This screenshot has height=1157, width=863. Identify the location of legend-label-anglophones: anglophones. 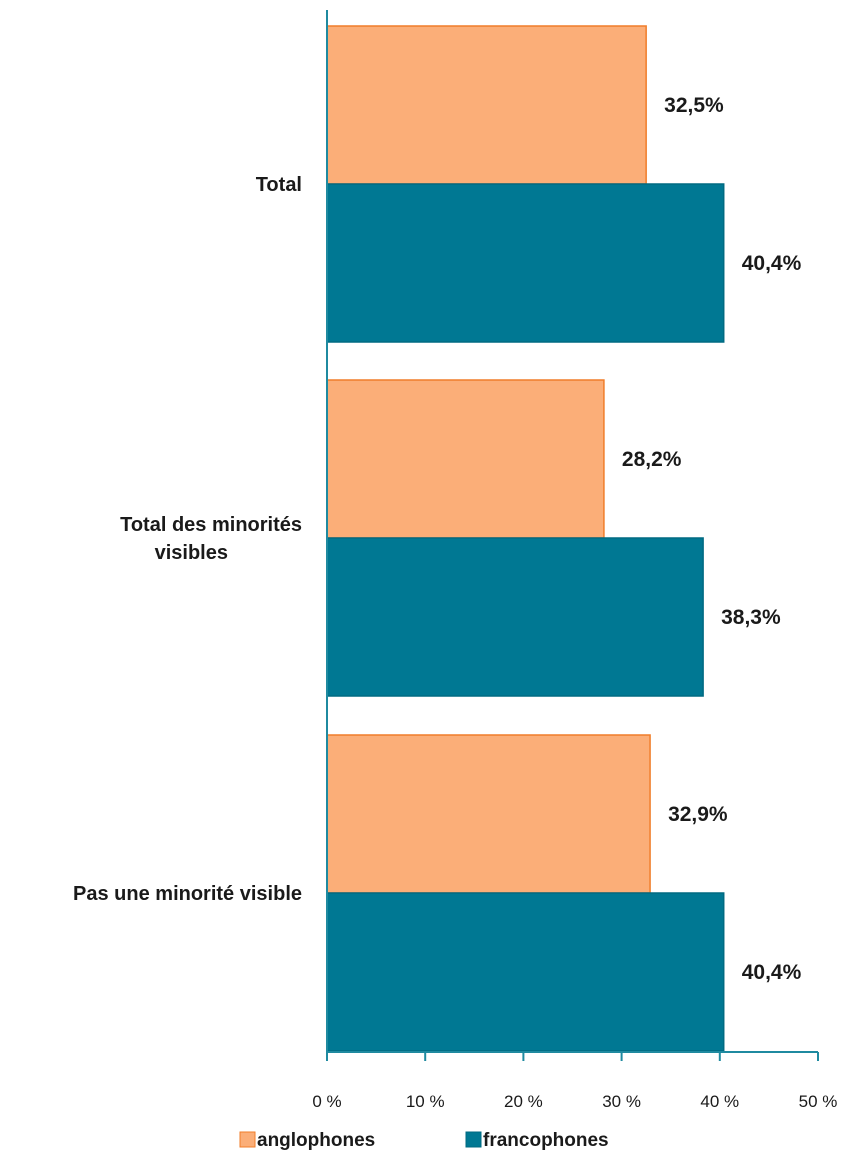
(316, 1140).